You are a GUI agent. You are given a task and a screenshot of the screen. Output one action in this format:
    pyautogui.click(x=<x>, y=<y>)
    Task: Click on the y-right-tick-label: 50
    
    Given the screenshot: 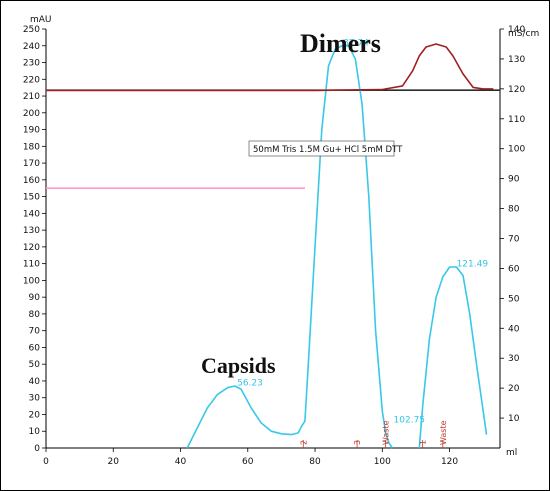 What is the action you would take?
    pyautogui.click(x=514, y=299)
    